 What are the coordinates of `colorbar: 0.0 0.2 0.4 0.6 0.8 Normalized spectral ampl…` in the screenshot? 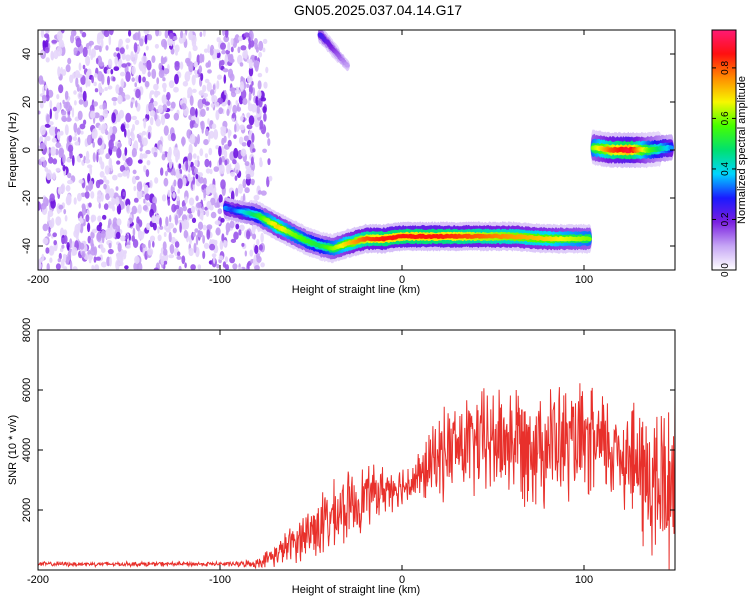 It's located at (729, 153).